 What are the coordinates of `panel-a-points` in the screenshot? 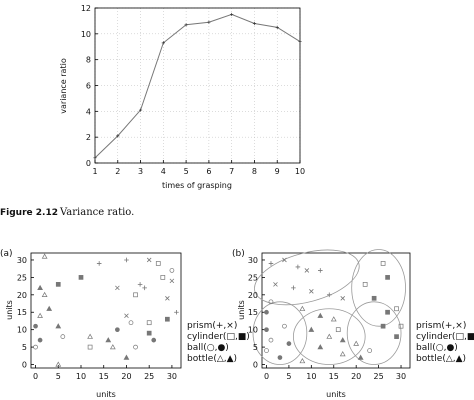 It's located at (106, 310).